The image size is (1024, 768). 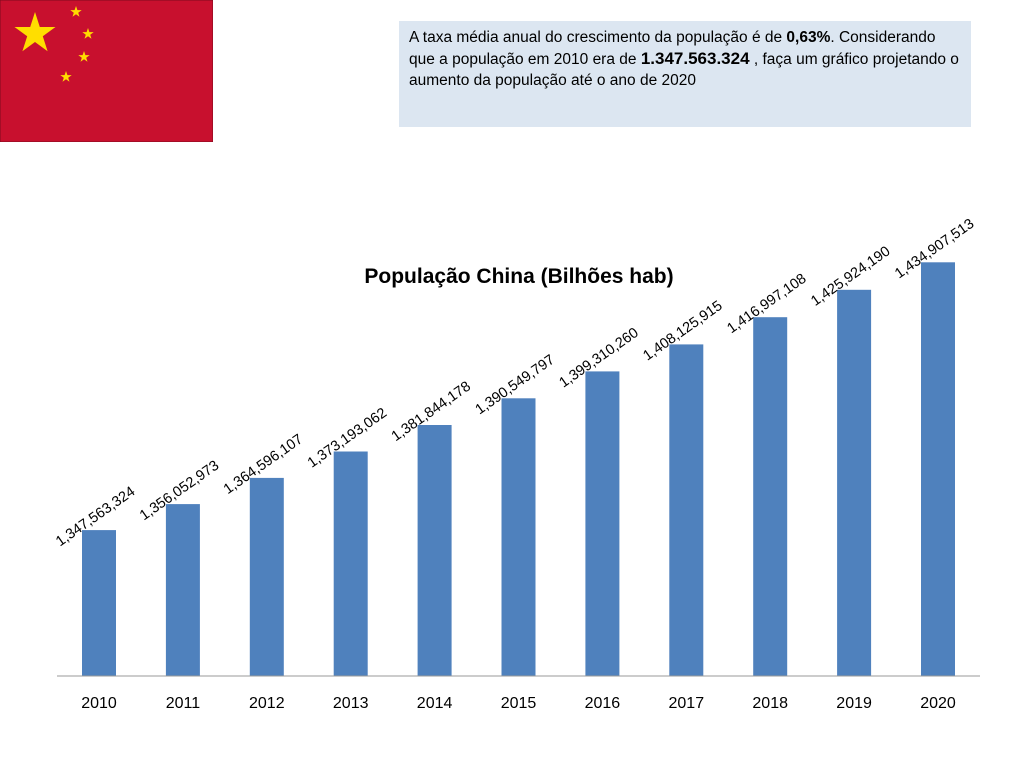 What do you see at coordinates (854, 482) in the screenshot?
I see `bar-2019` at bounding box center [854, 482].